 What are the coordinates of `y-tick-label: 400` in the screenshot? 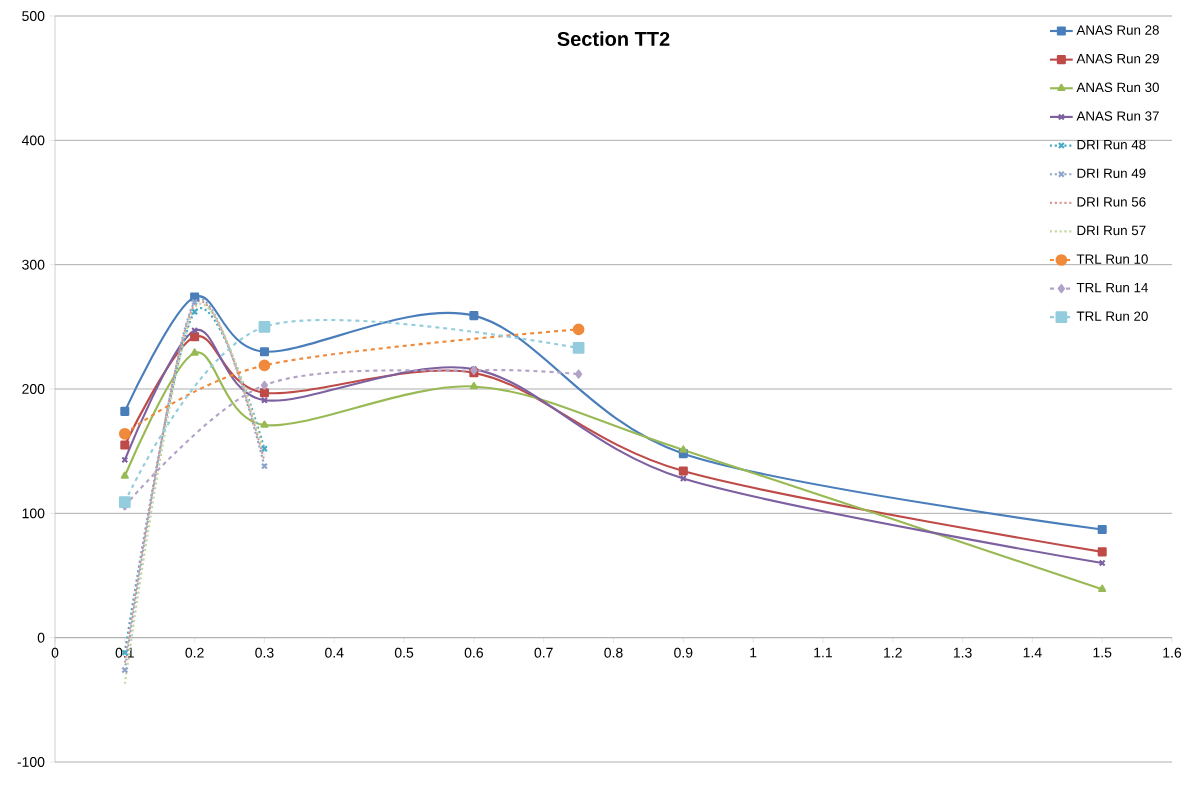 It's located at (33, 140).